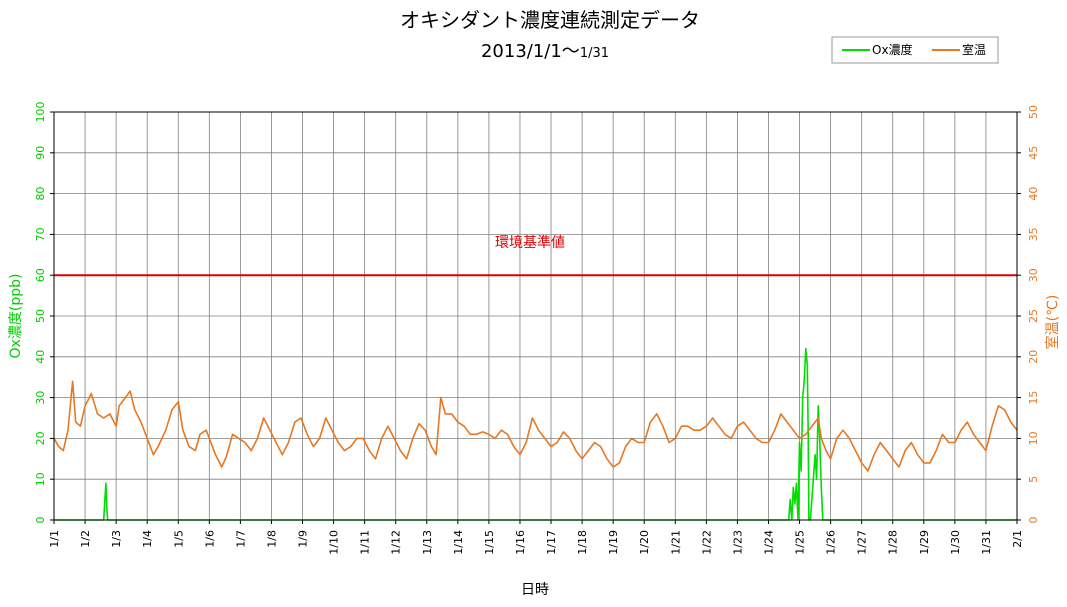 This screenshot has height=607, width=1067. Describe the element at coordinates (40, 357) in the screenshot. I see `y-left-tick-label: 40` at that location.